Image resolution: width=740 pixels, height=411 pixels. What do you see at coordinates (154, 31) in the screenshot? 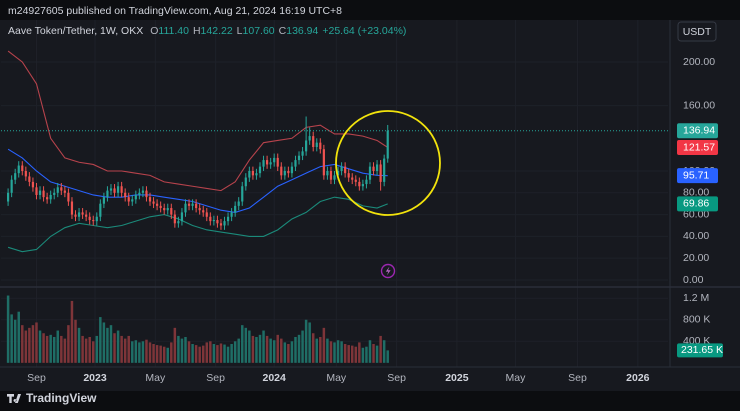
I see `ohlc-key: O` at bounding box center [154, 31].